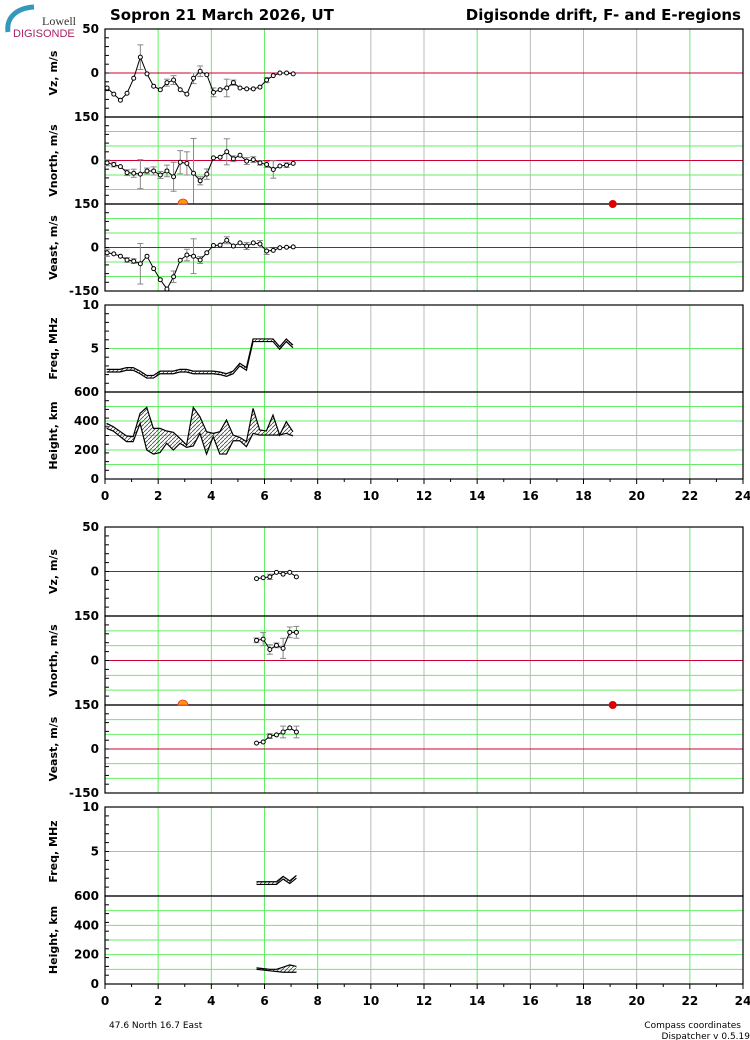  What do you see at coordinates (222, 15) in the screenshot?
I see `chart-title-left: Sopron 21 March 2026, UT` at bounding box center [222, 15].